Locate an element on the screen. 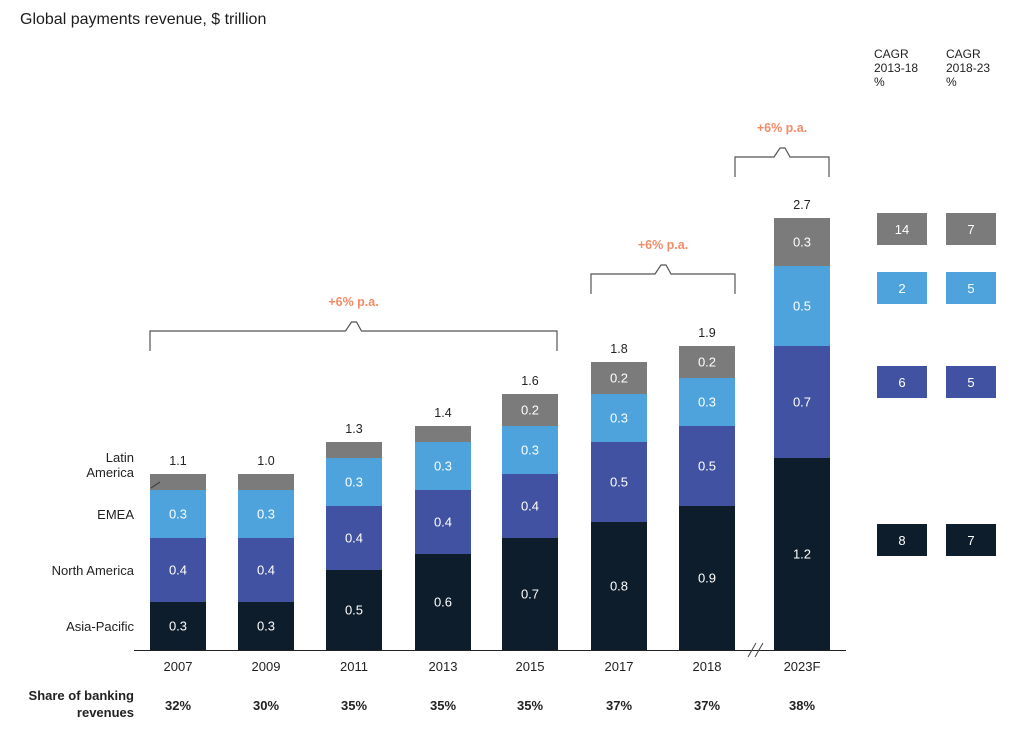 The image size is (1024, 741). cagr-value: 5 is located at coordinates (970, 382).